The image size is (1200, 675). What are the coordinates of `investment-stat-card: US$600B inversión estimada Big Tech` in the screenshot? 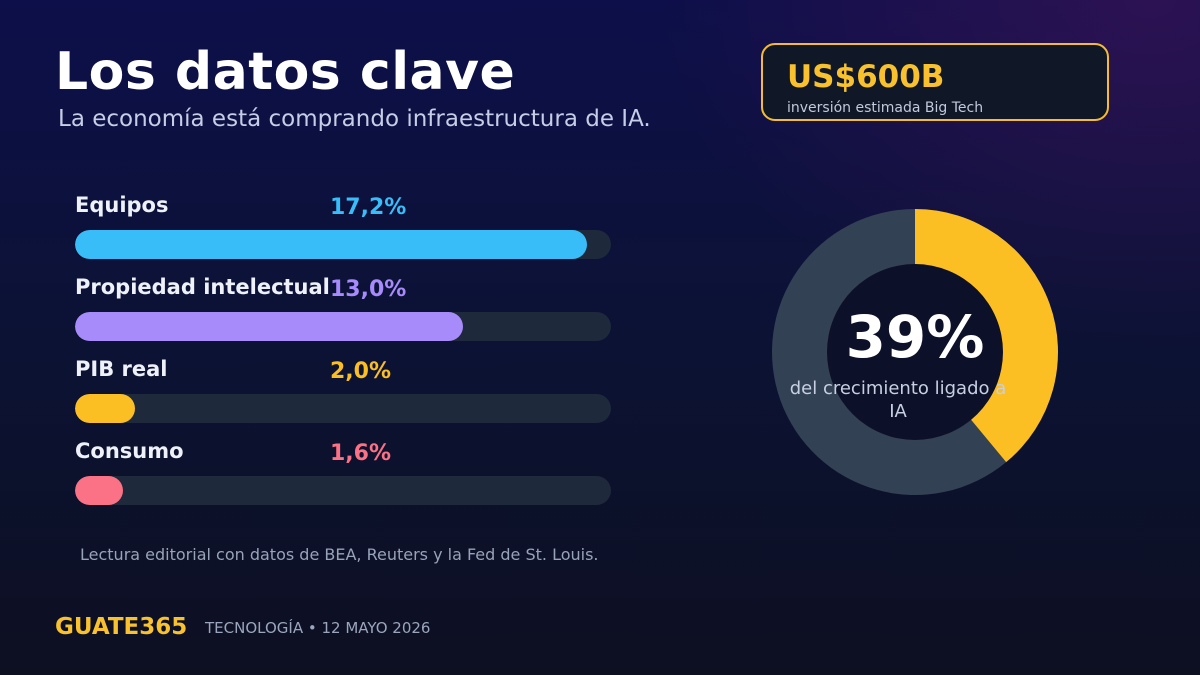 It's located at (935, 82).